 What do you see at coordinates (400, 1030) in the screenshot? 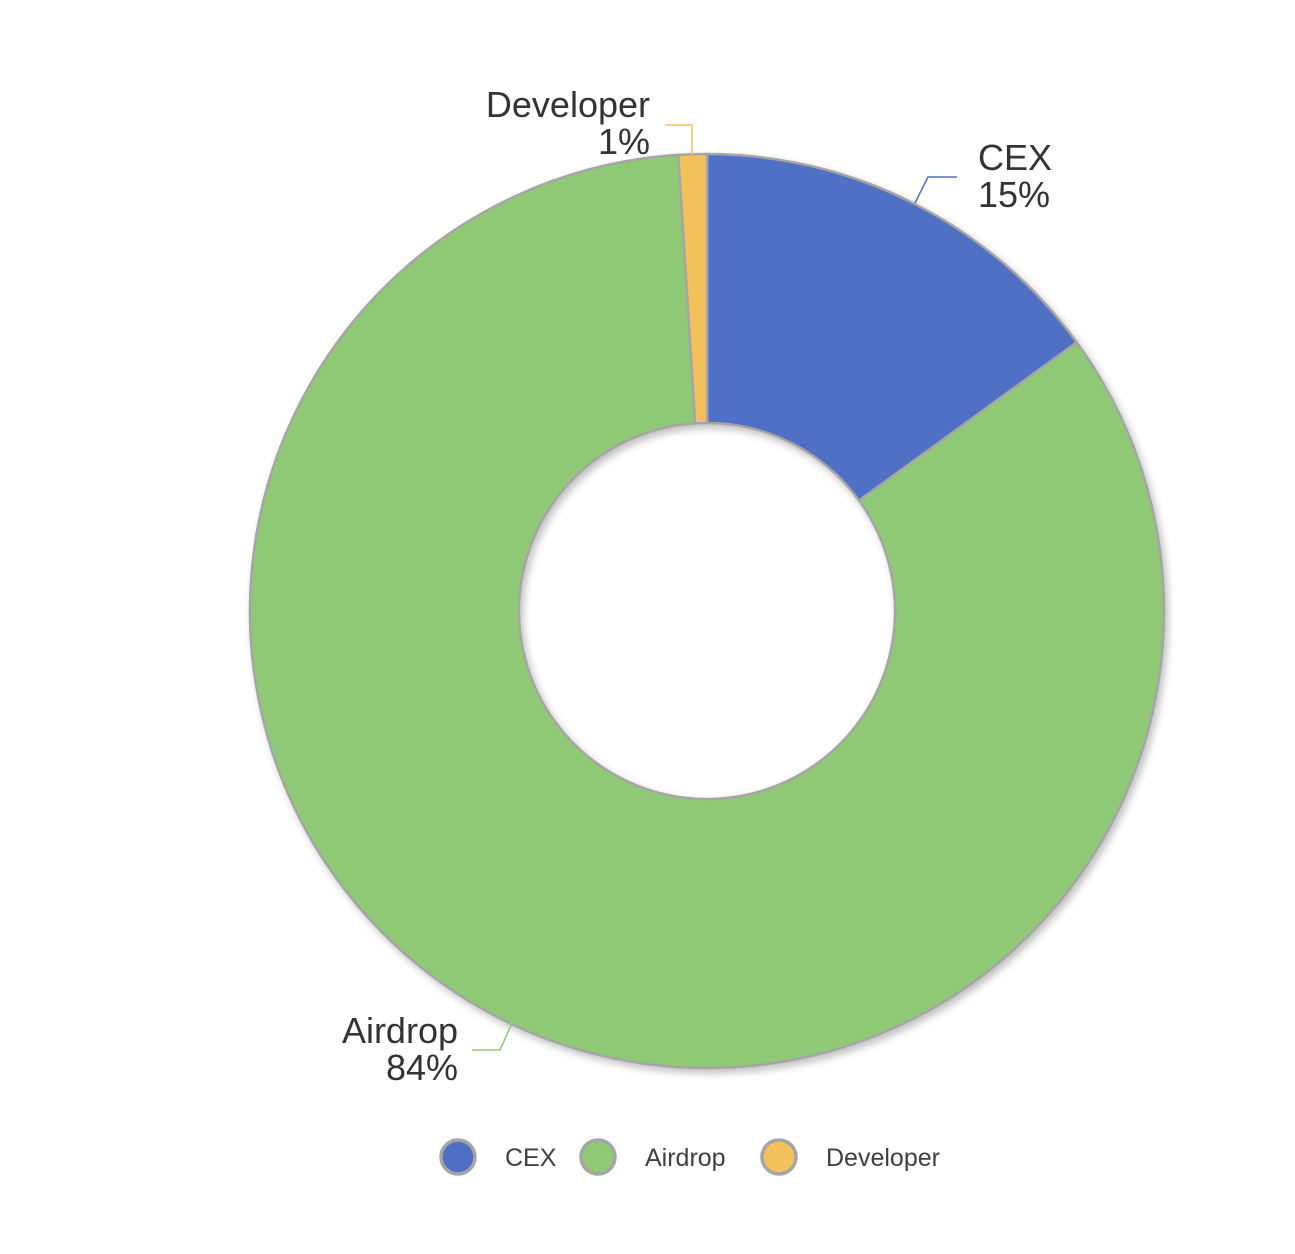
I see `slice-label-name-airdrop: Airdrop` at bounding box center [400, 1030].